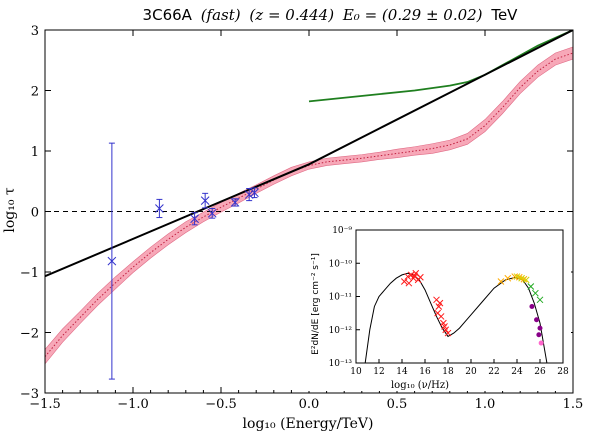 This screenshot has width=598, height=436. I want to click on inset-y-tick-label: 10⁻¹³, so click(341, 364).